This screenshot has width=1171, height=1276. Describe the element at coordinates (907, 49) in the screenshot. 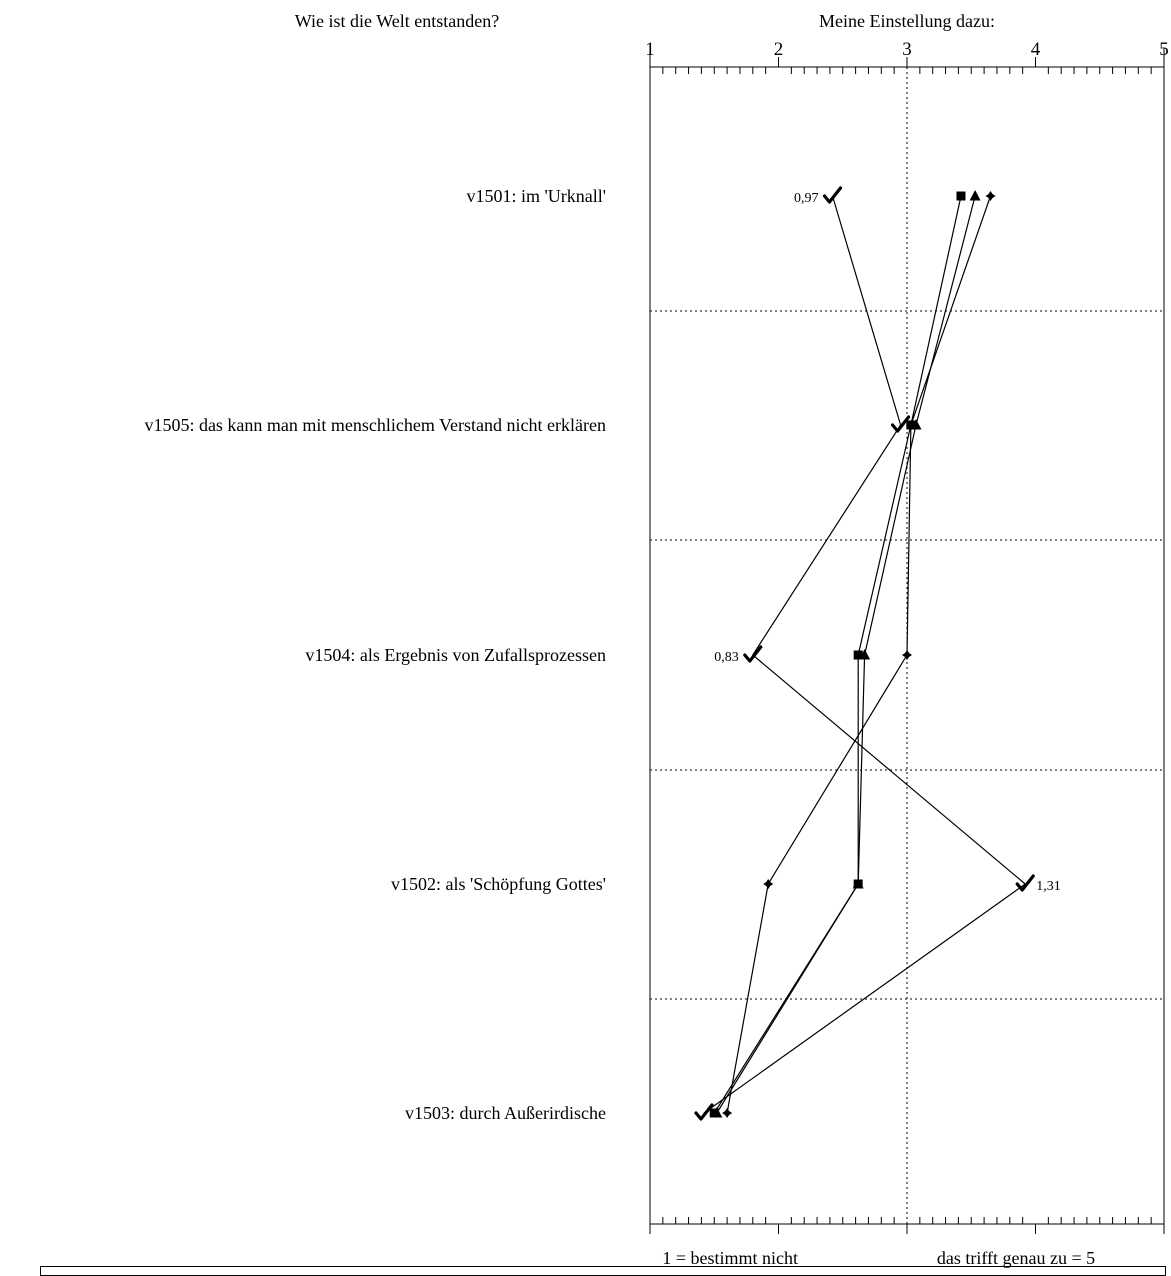

I see `x-tick-label: 3` at that location.